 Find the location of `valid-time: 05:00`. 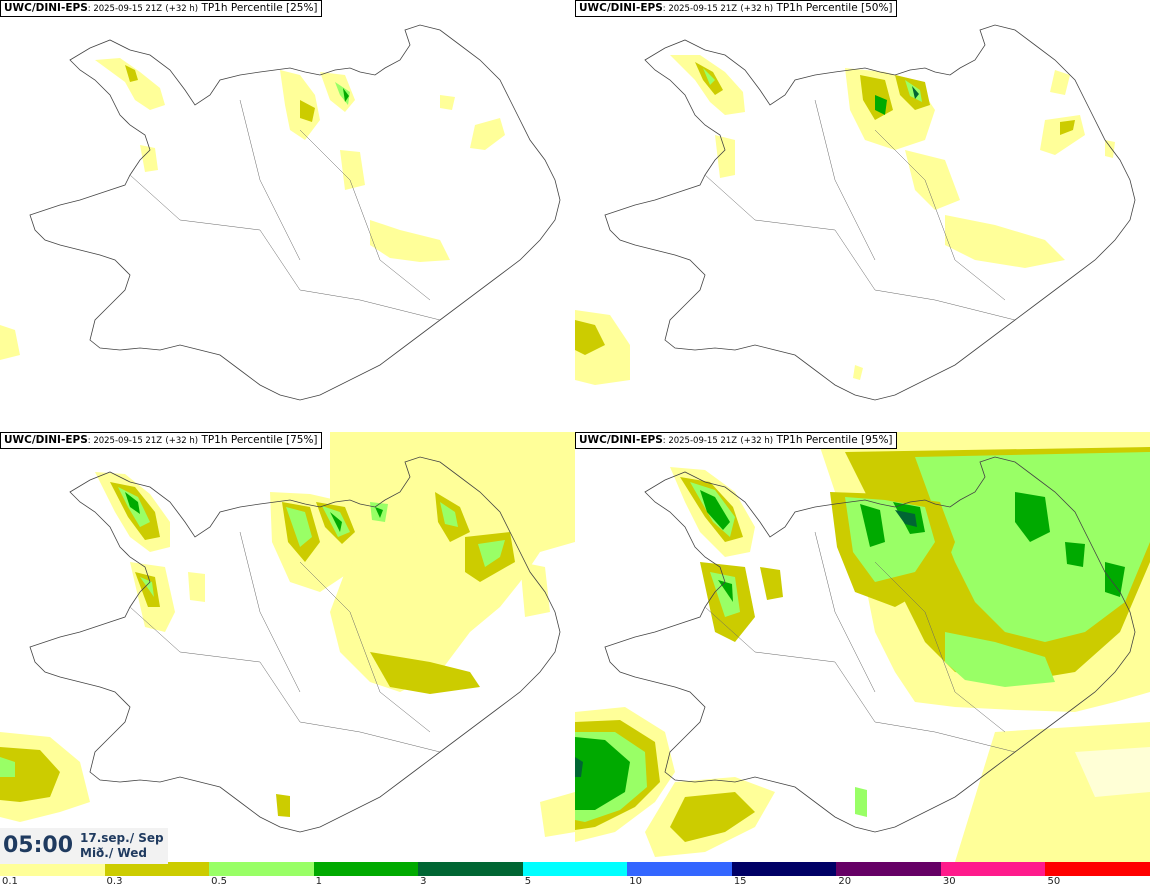

valid-time: 05:00 is located at coordinates (38, 845).